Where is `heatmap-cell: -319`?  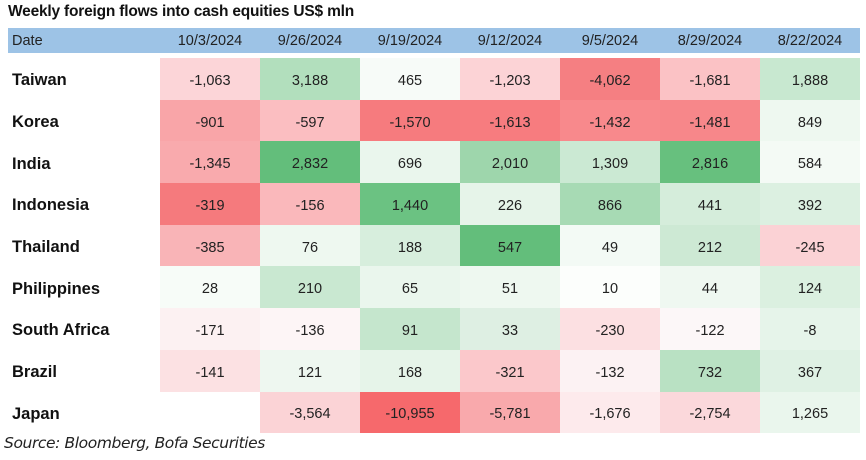
heatmap-cell: -319 is located at coordinates (210, 204).